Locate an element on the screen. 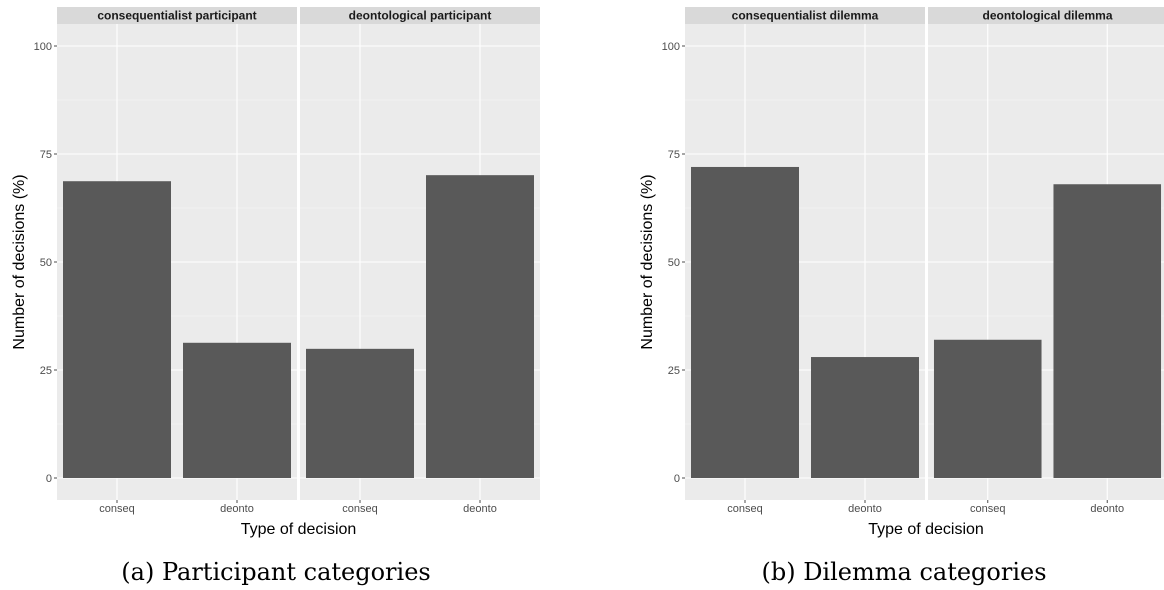 This screenshot has height=590, width=1164. subfigure-caption: (a) Participant categories is located at coordinates (275, 572).